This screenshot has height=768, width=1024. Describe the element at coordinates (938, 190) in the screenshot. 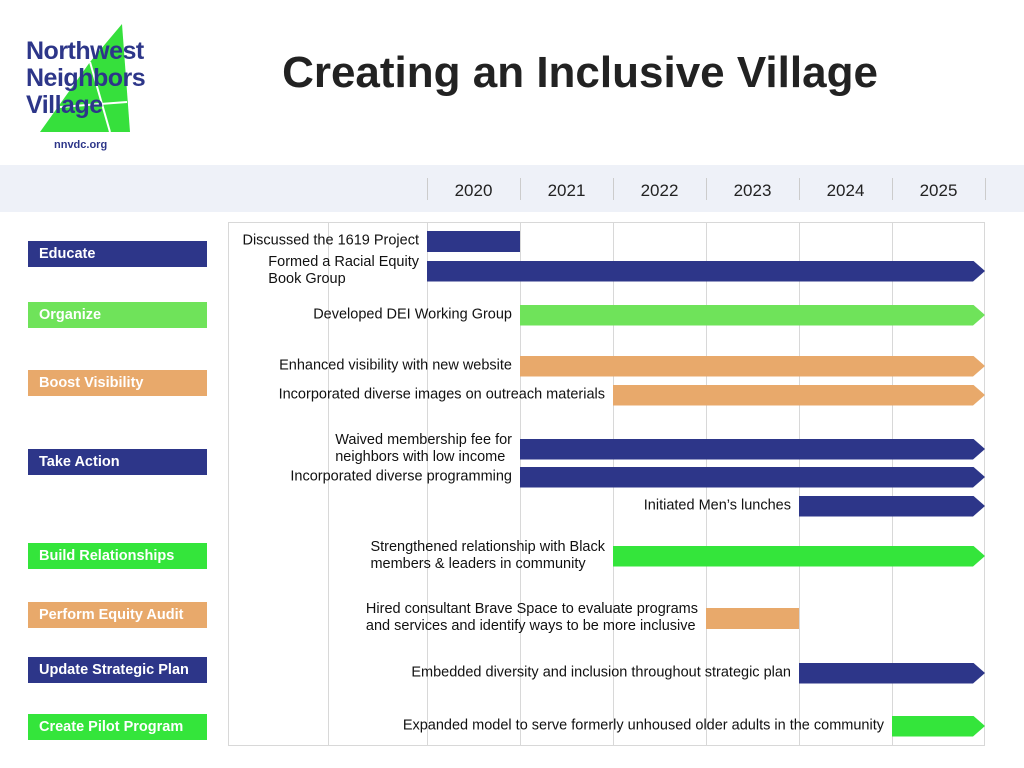

I see `x-tick-label: 2025` at that location.